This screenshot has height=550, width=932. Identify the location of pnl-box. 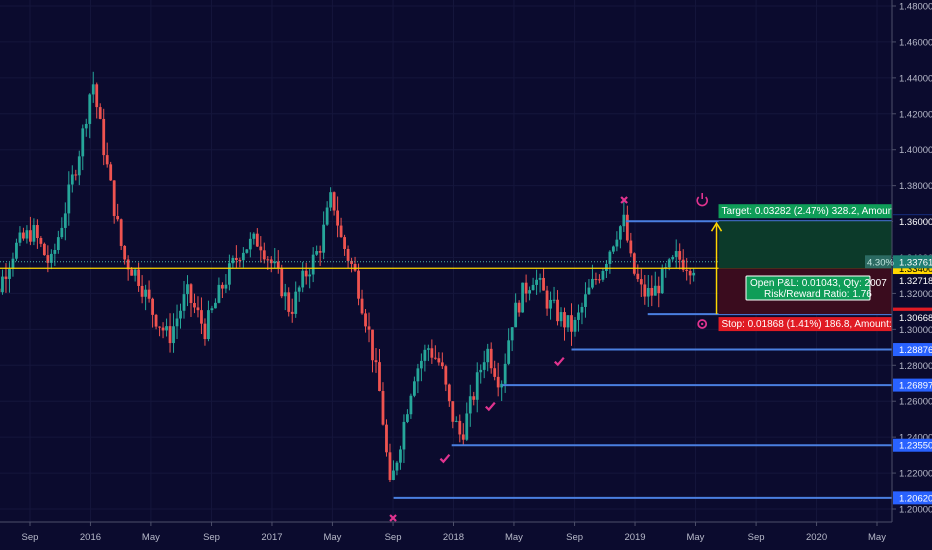
(808, 288).